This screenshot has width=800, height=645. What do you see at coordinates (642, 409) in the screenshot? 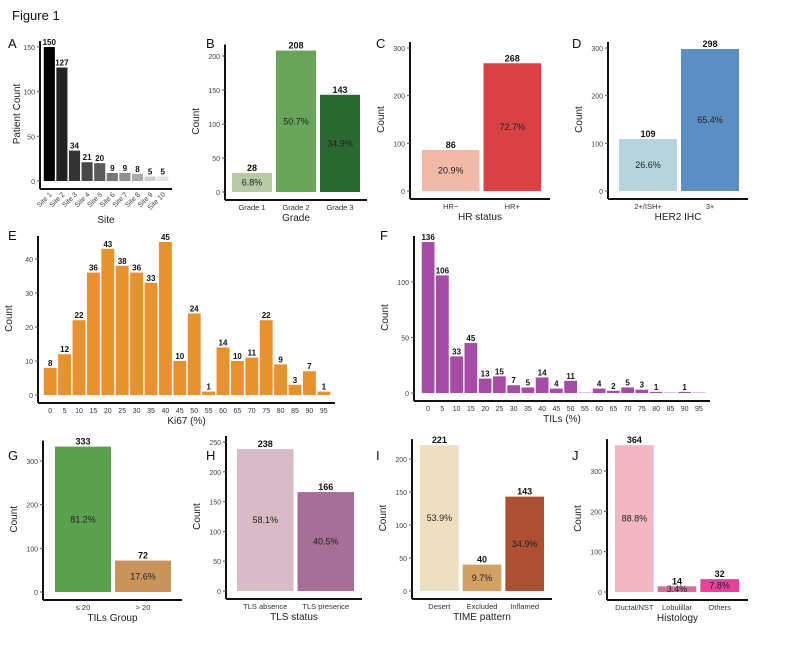
I see `x-tick-label: 75` at bounding box center [642, 409].